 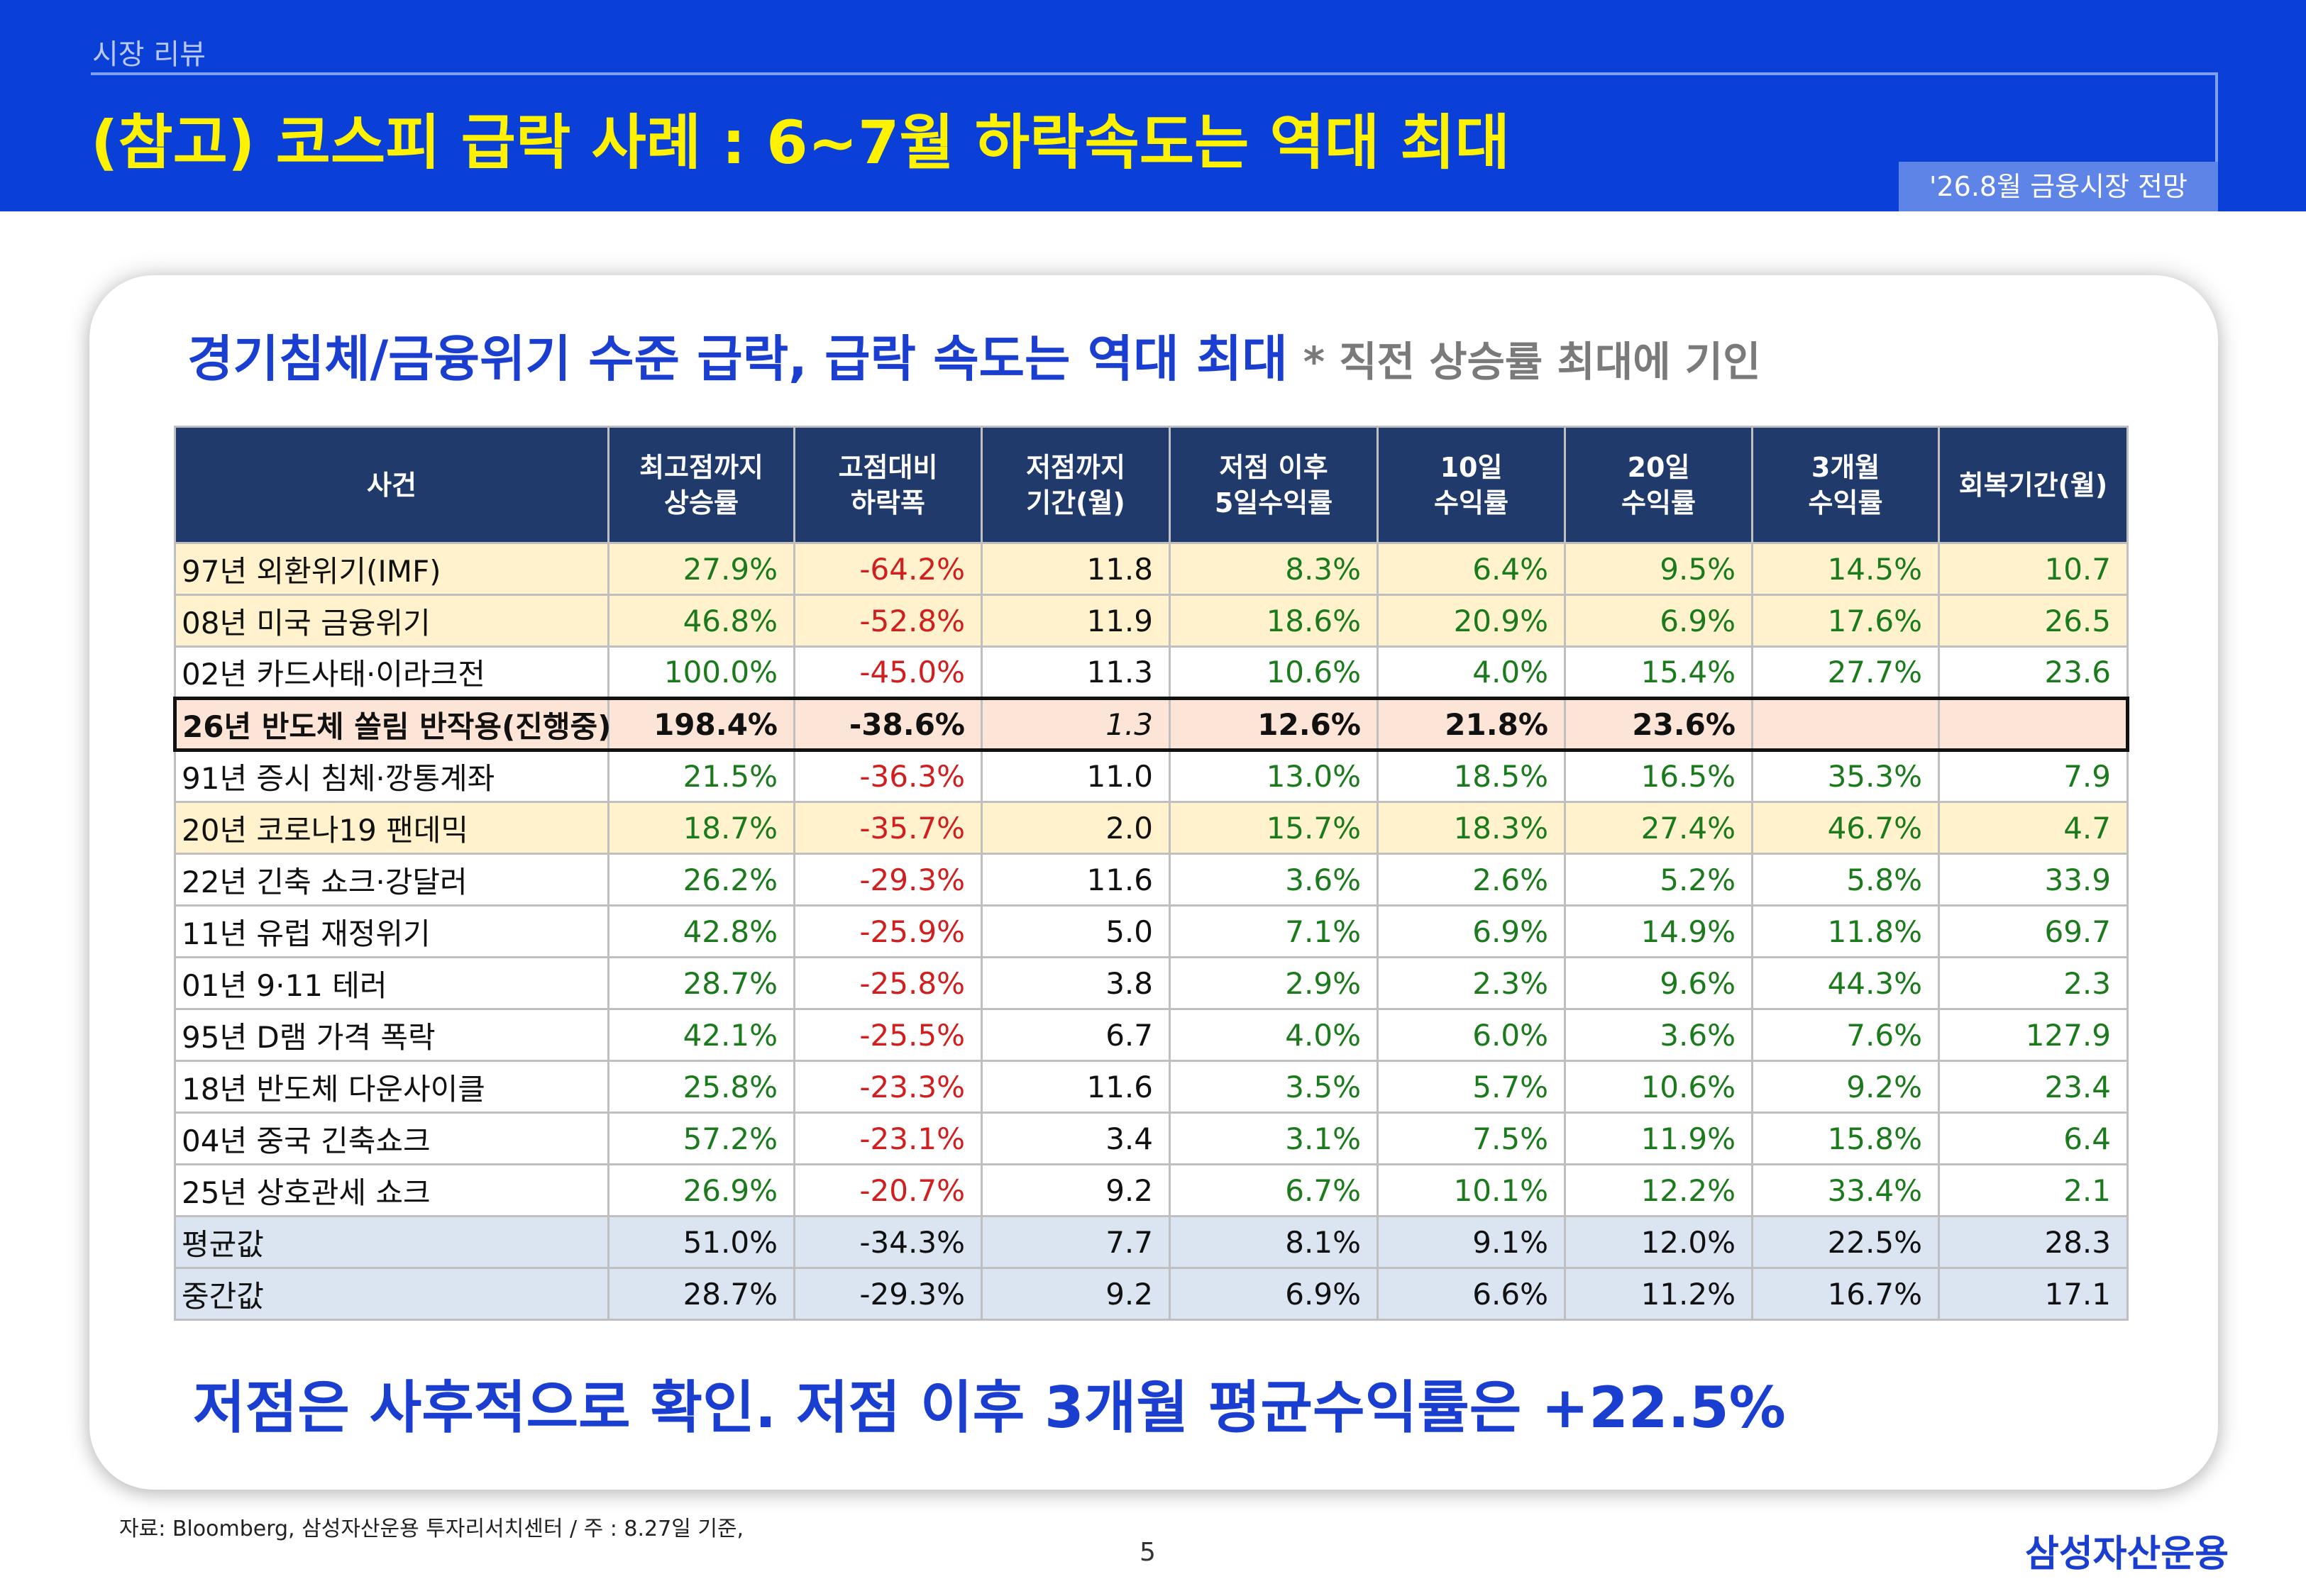 What do you see at coordinates (888, 1294) in the screenshot?
I see `drop-cell: -29.3%` at bounding box center [888, 1294].